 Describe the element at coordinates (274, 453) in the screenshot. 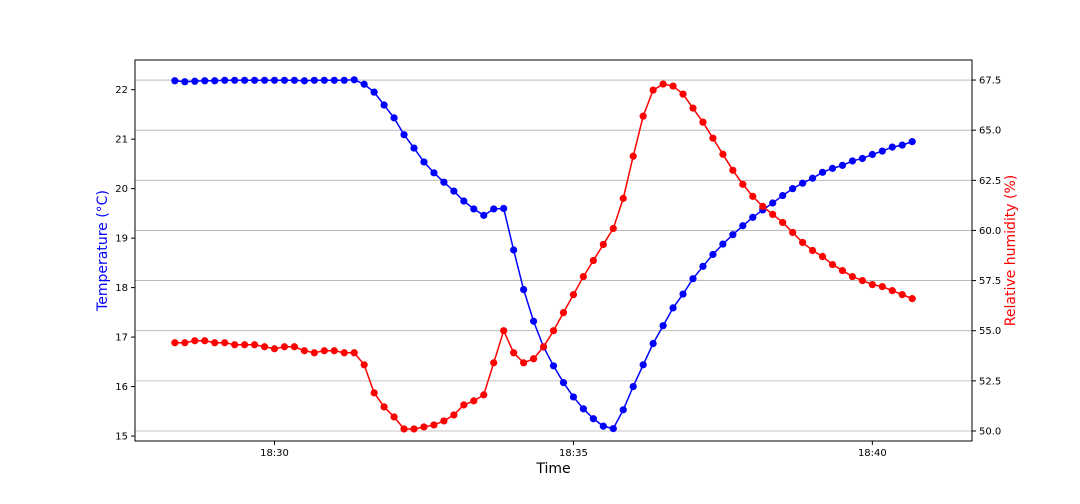

I see `x-tick-label: 18:30` at that location.